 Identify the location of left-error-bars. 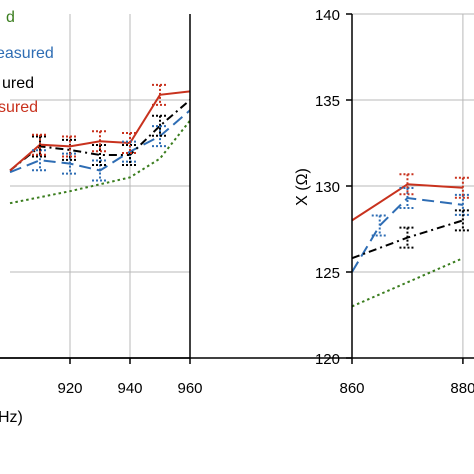
(100, 132).